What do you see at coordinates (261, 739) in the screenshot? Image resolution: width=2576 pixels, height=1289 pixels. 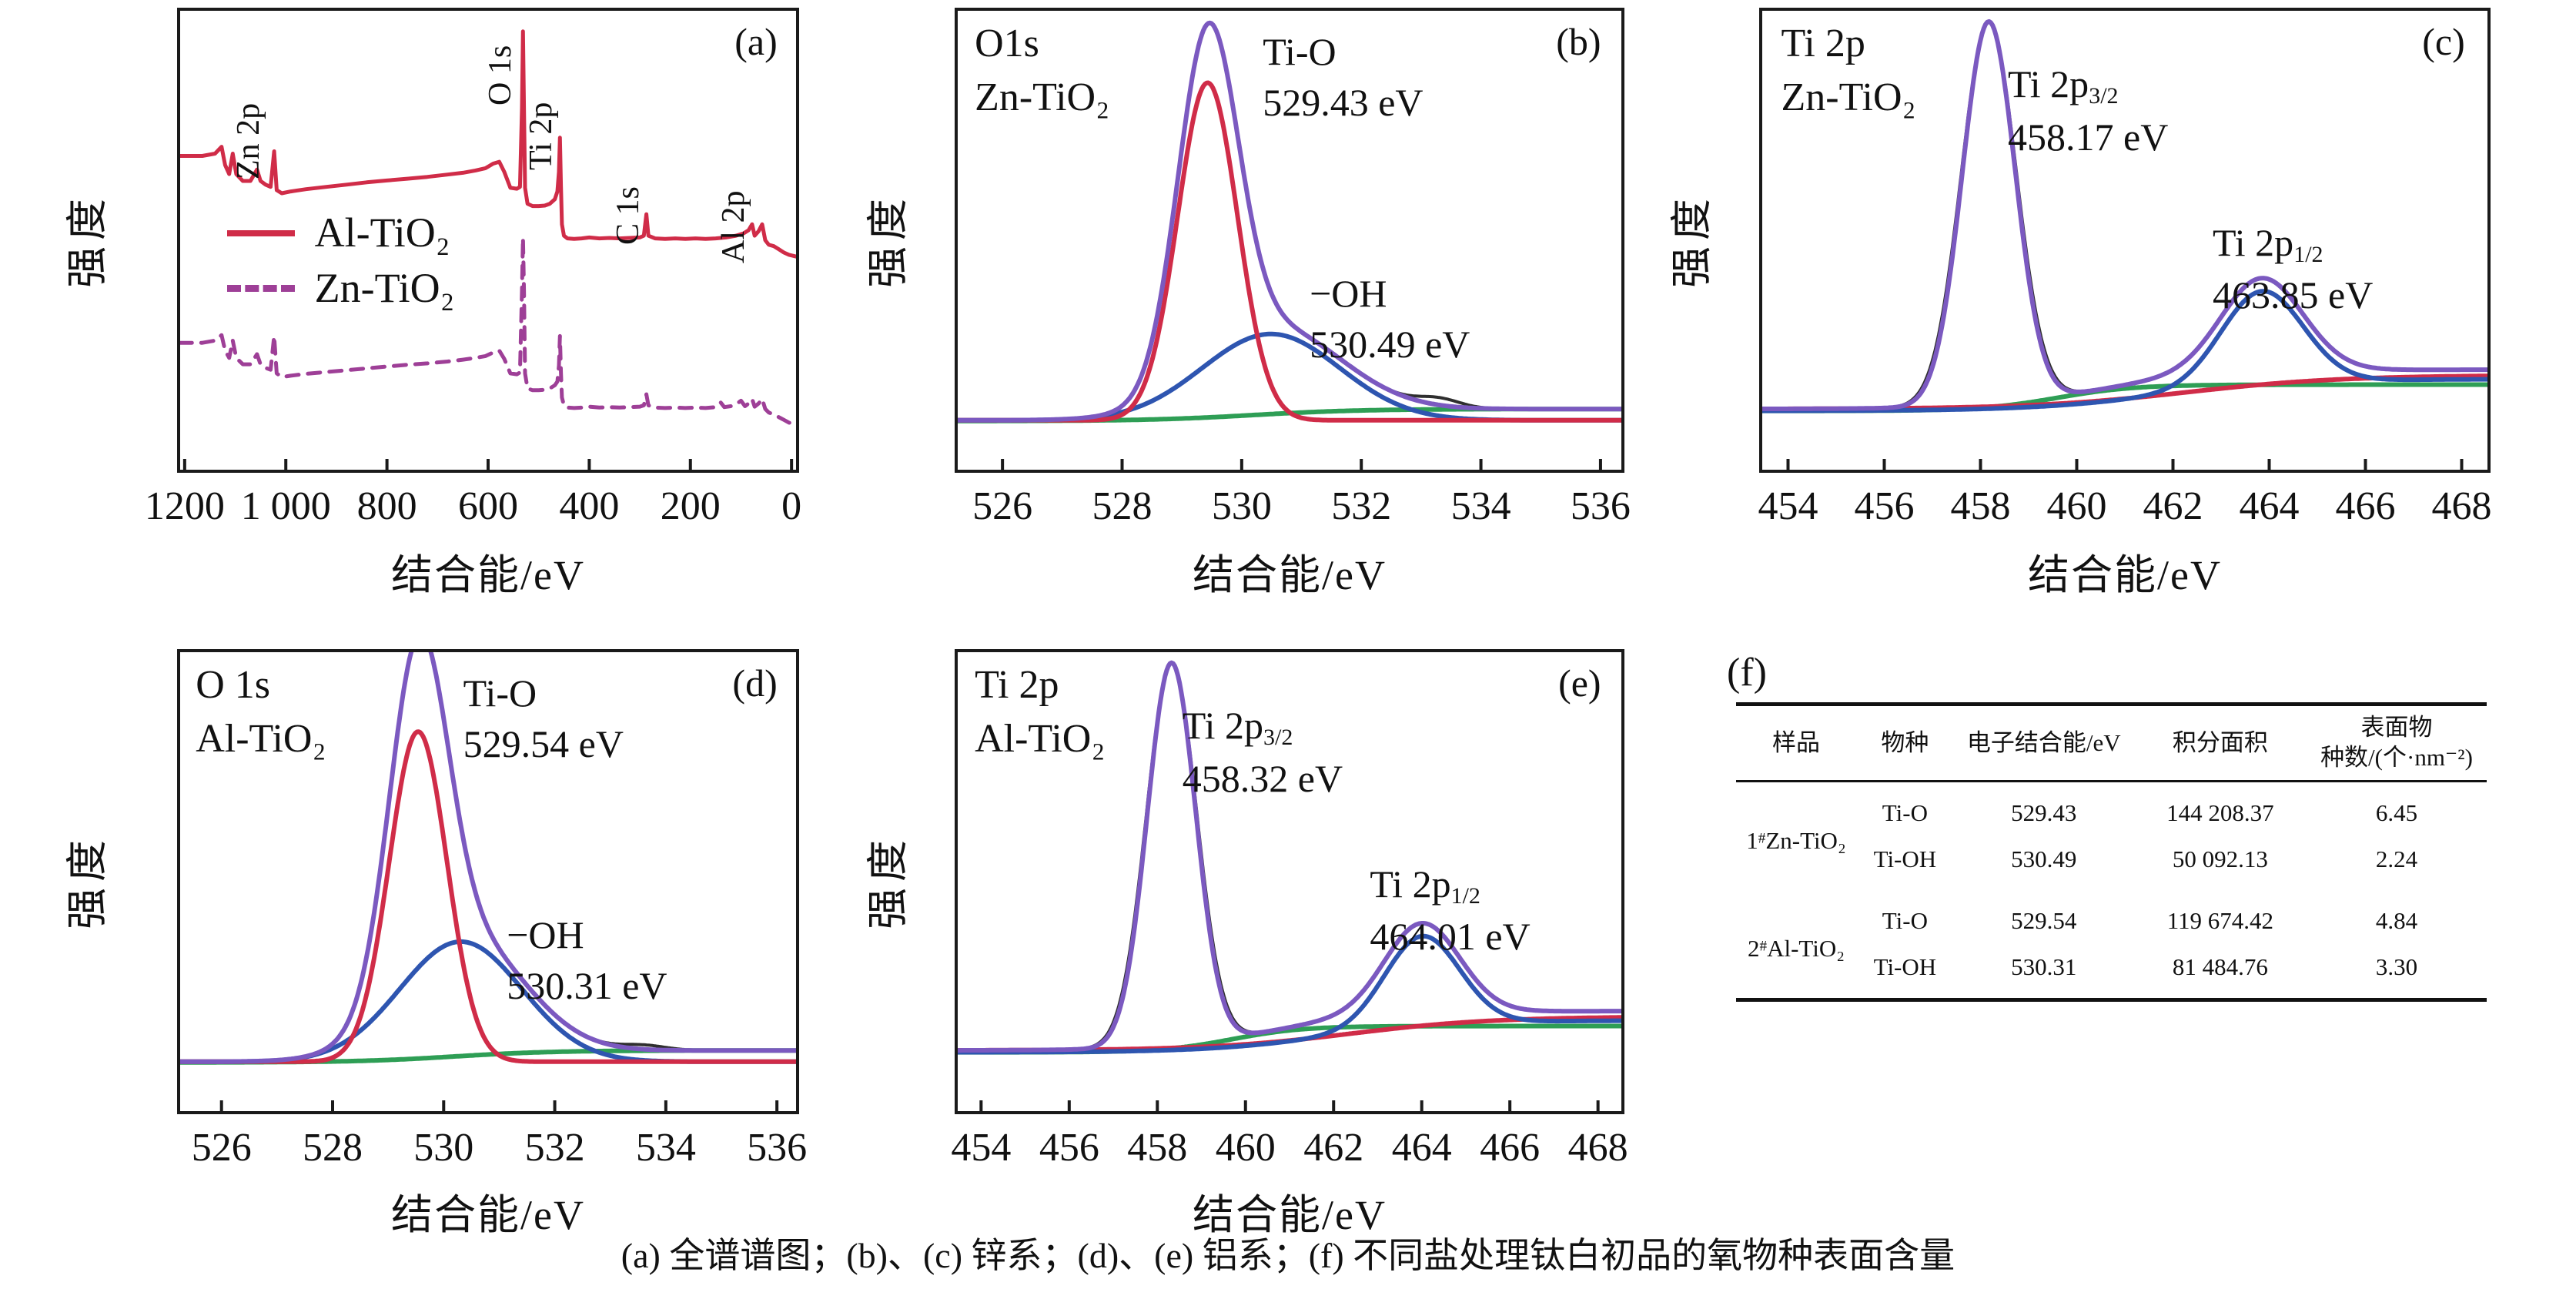 I see `plot-title-d-line2: Al-TiO₂` at bounding box center [261, 739].